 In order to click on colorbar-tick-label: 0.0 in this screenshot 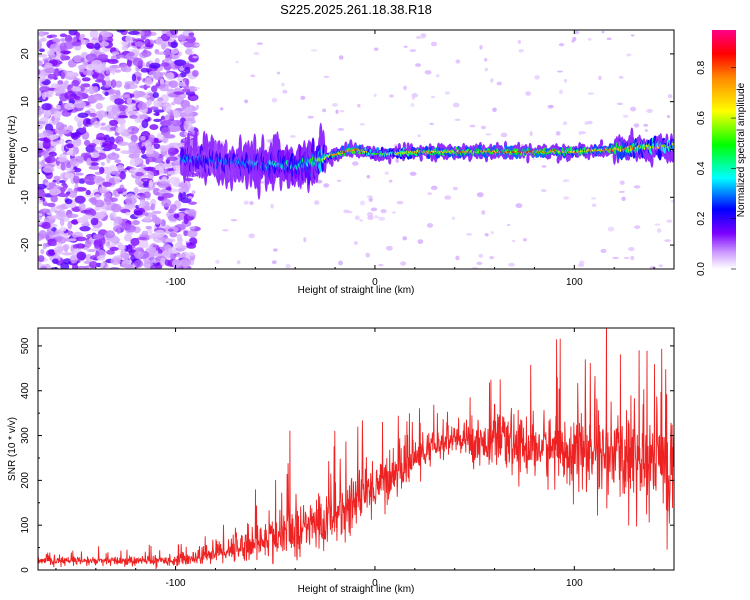, I will do `click(701, 269)`.